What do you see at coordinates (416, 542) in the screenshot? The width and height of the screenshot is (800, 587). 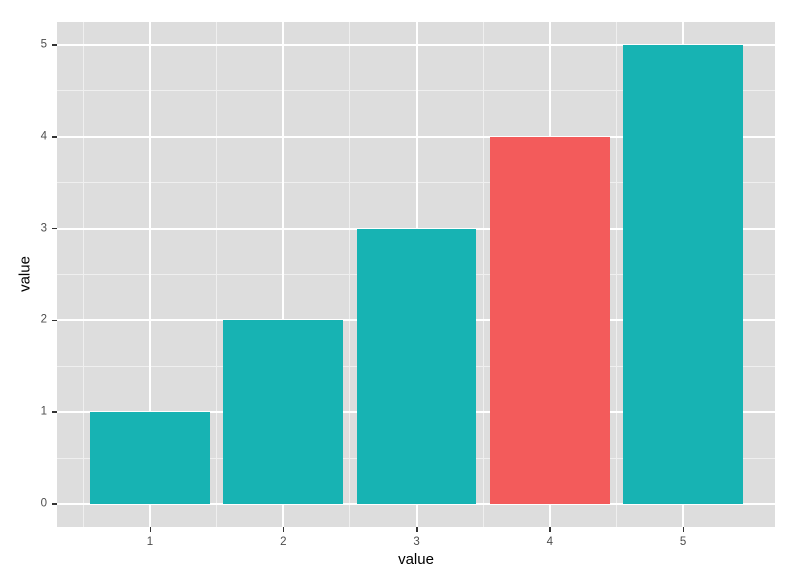 I see `x-tick-label: 3` at bounding box center [416, 542].